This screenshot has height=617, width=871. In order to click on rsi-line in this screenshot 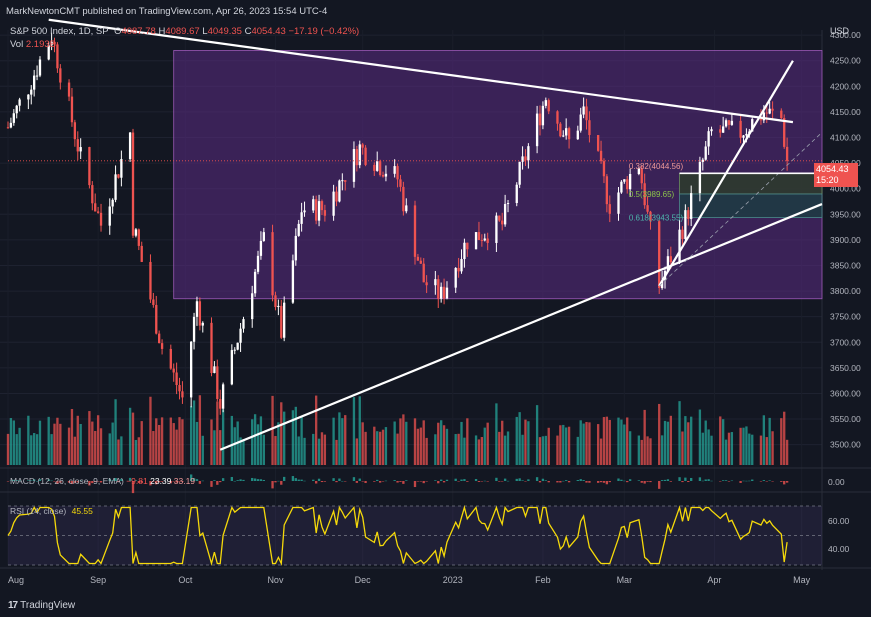, I will do `click(397, 535)`.